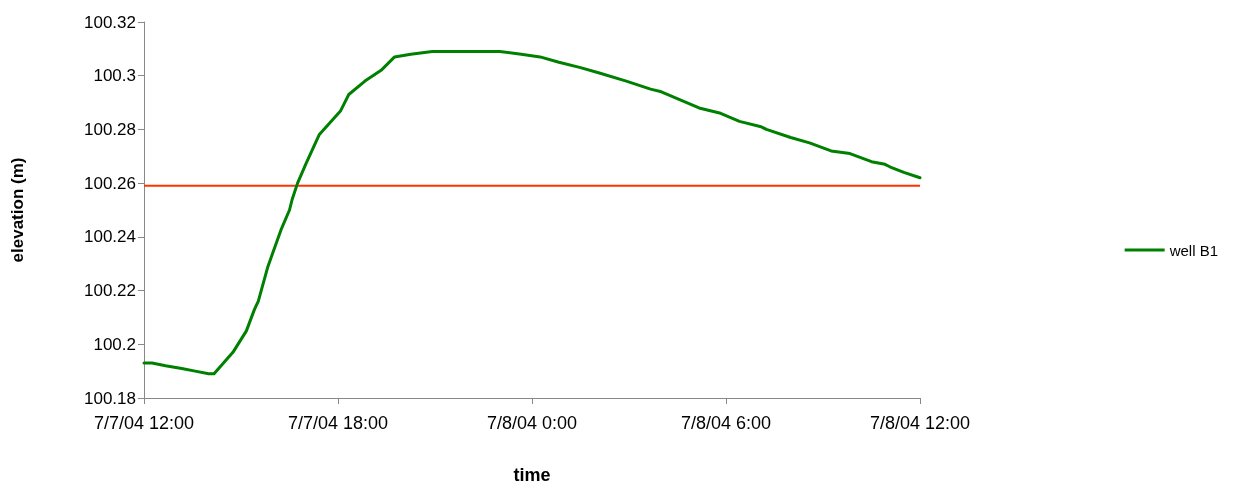  What do you see at coordinates (110, 129) in the screenshot?
I see `y-tick-label: 100.28` at bounding box center [110, 129].